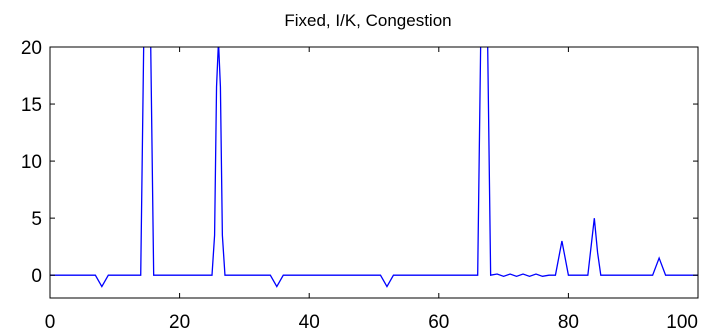  I want to click on y-tick-label: 0, so click(36, 276).